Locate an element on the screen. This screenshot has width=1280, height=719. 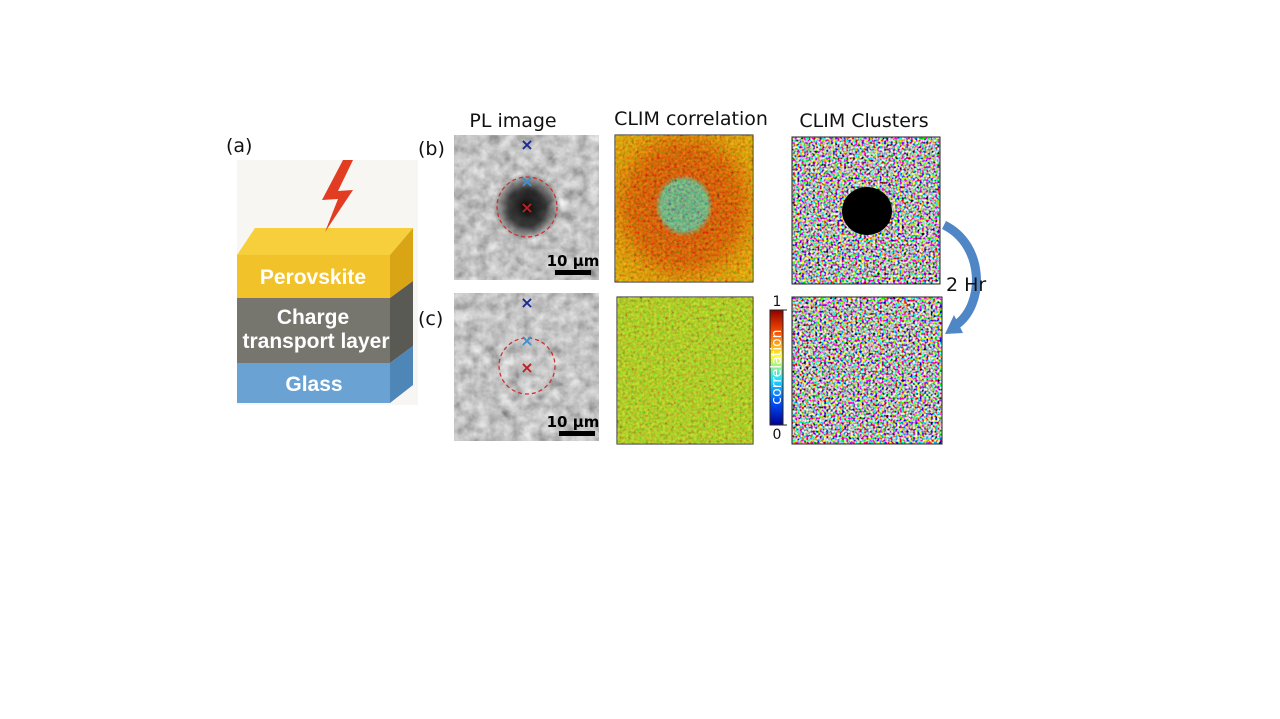
schematic: Perovskite Charge transport layer Glass is located at coordinates (327, 282).